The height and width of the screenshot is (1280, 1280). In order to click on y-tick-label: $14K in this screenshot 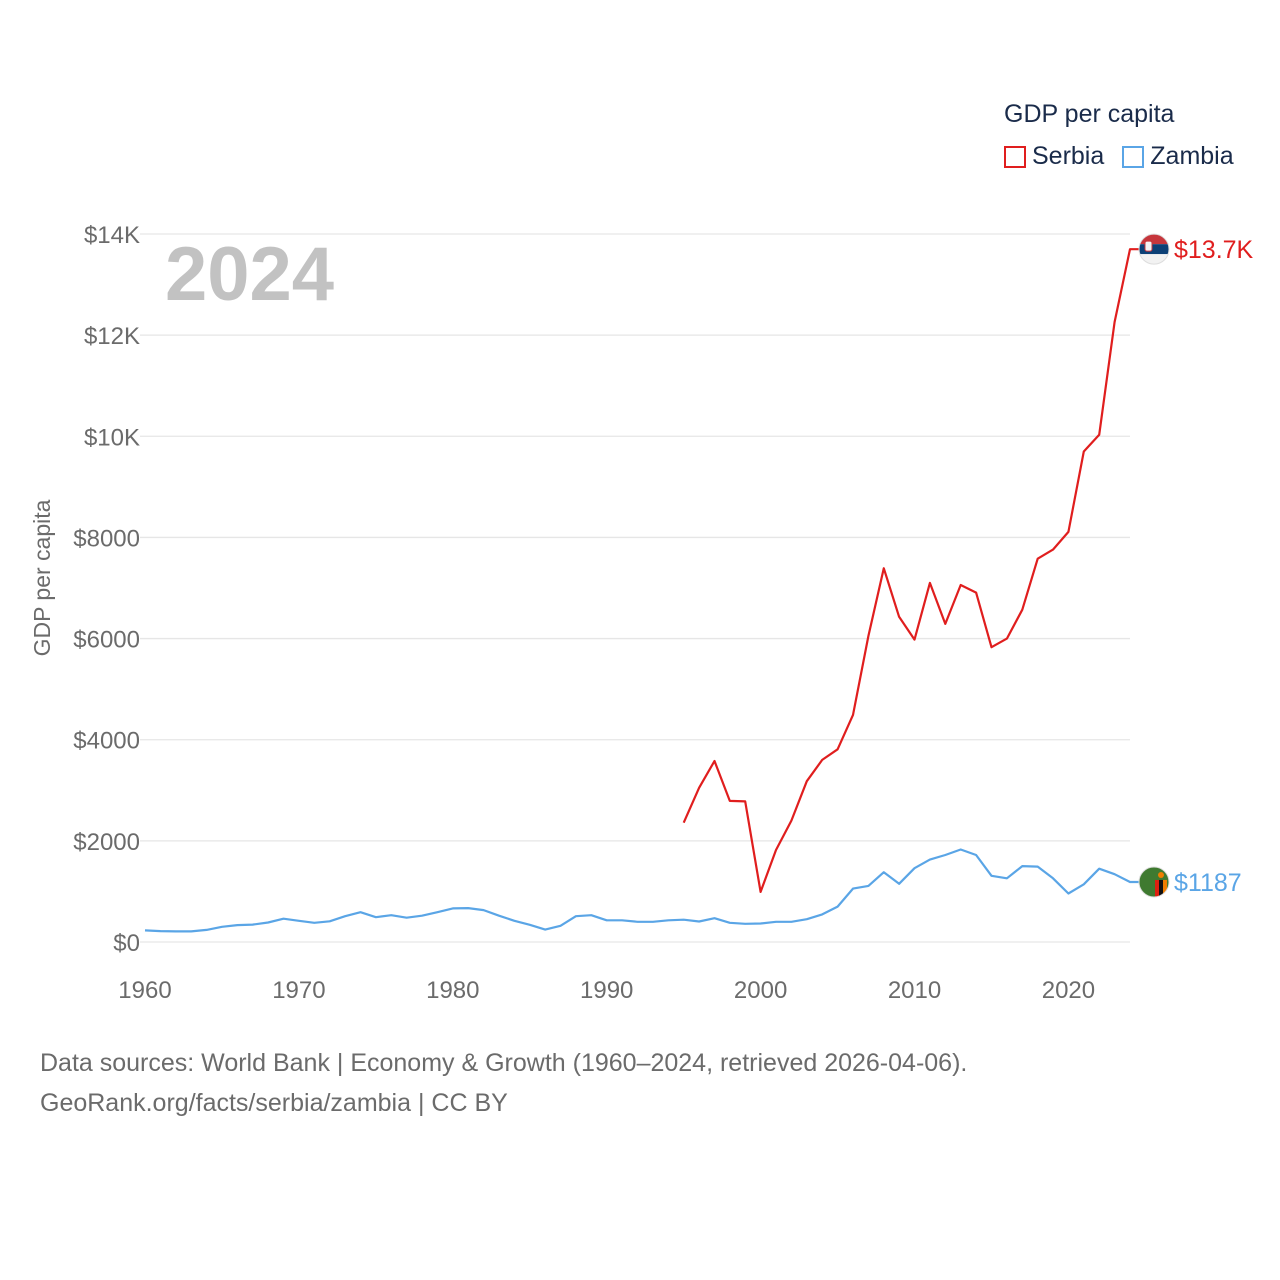, I will do `click(112, 235)`.